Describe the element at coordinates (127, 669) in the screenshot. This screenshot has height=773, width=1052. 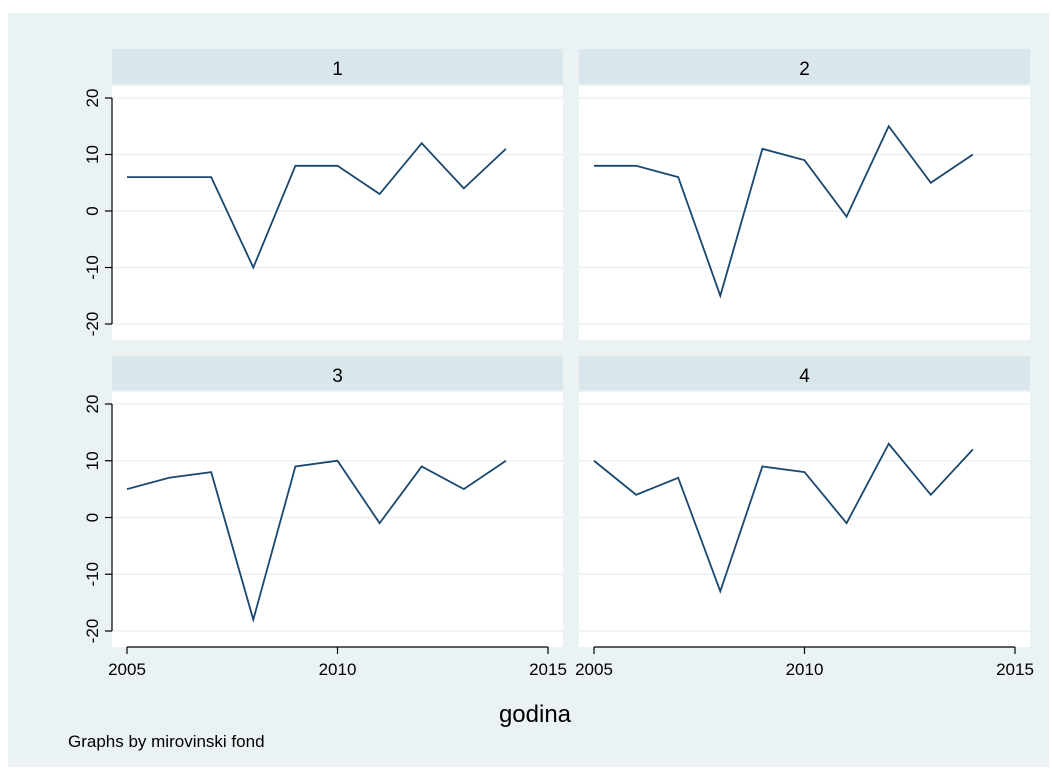
I see `x-tick-label-3-0: 2005` at that location.